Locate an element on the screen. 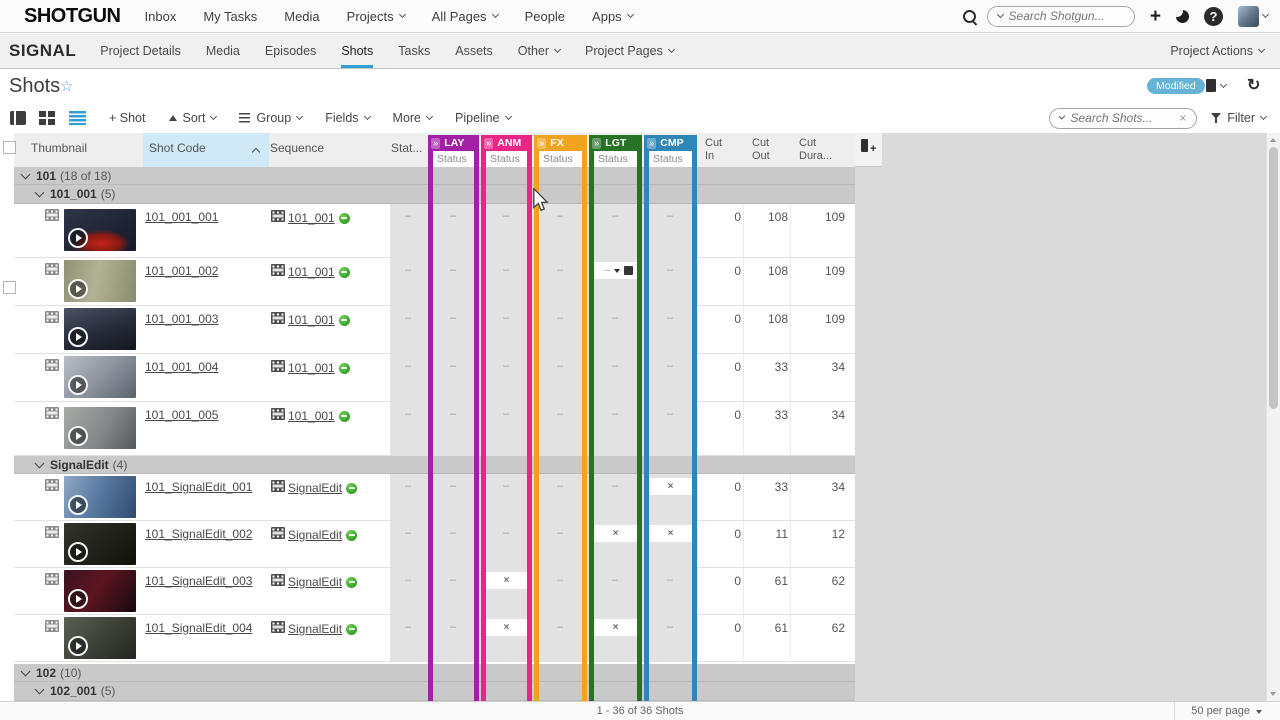 Image resolution: width=1280 pixels, height=720 pixels. main-nav-item-apps: Apps is located at coordinates (613, 16).